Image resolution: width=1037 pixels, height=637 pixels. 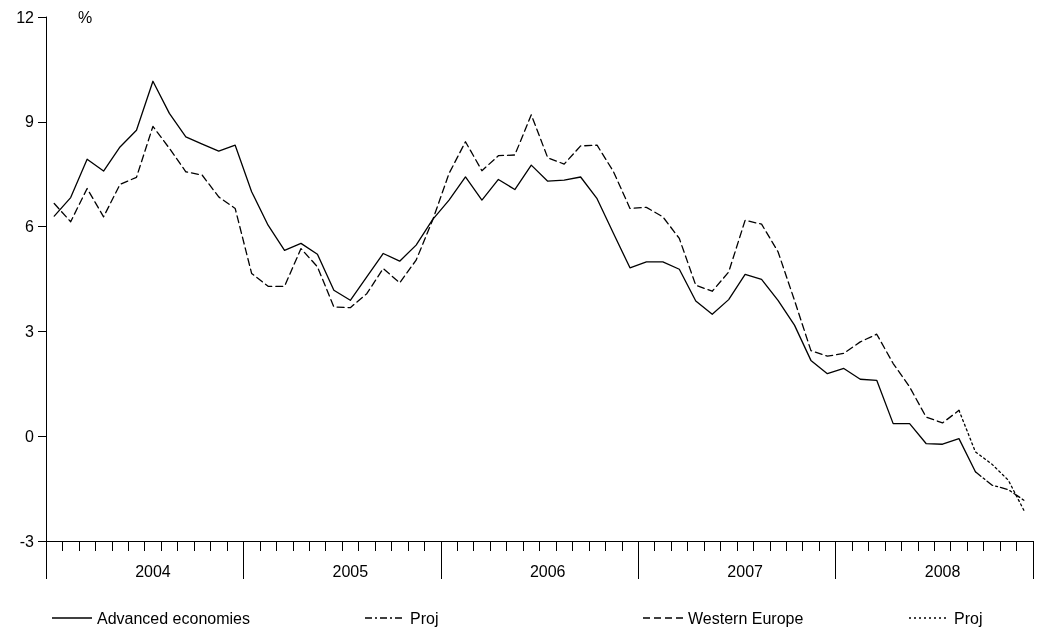 I want to click on y-axis-title: %, so click(x=85, y=17).